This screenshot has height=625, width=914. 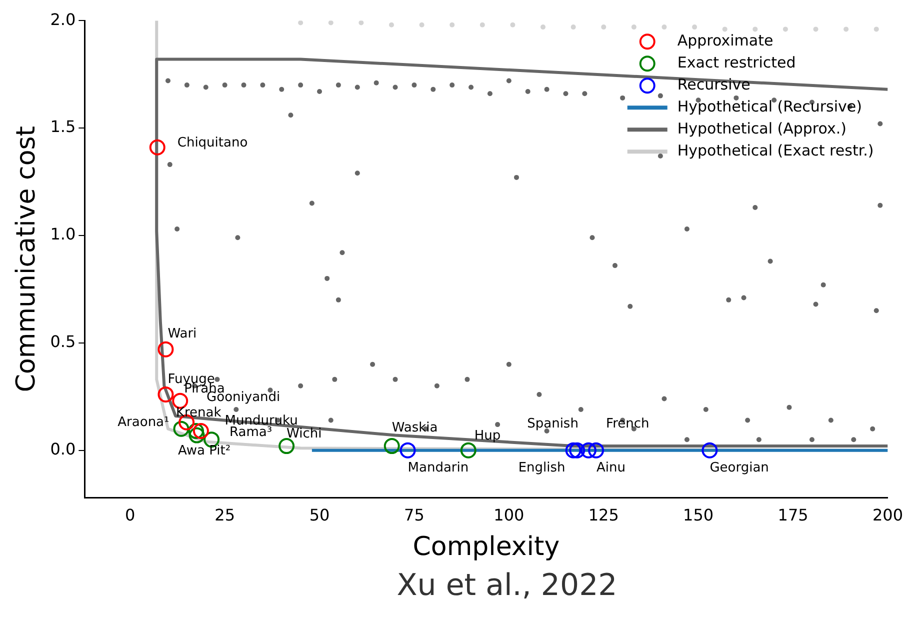 I want to click on annotation: Wari, so click(x=182, y=334).